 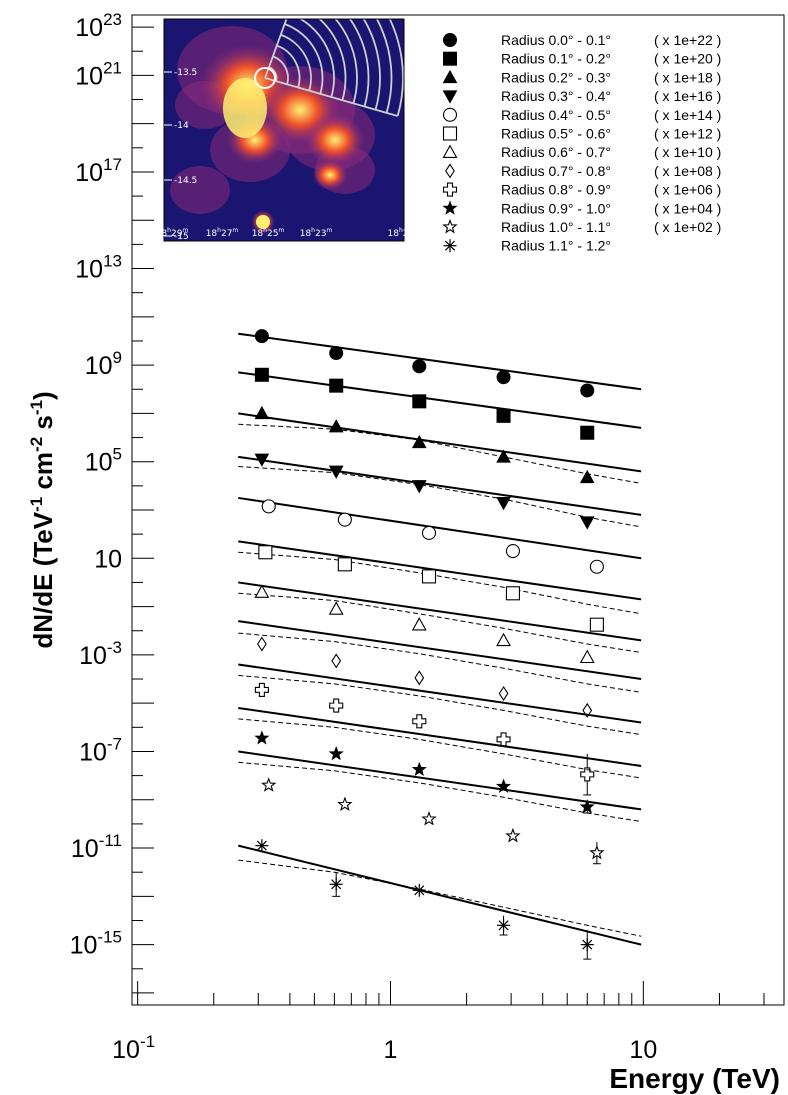 What do you see at coordinates (177, 234) in the screenshot?
I see `inset-tick-part: 29` at bounding box center [177, 234].